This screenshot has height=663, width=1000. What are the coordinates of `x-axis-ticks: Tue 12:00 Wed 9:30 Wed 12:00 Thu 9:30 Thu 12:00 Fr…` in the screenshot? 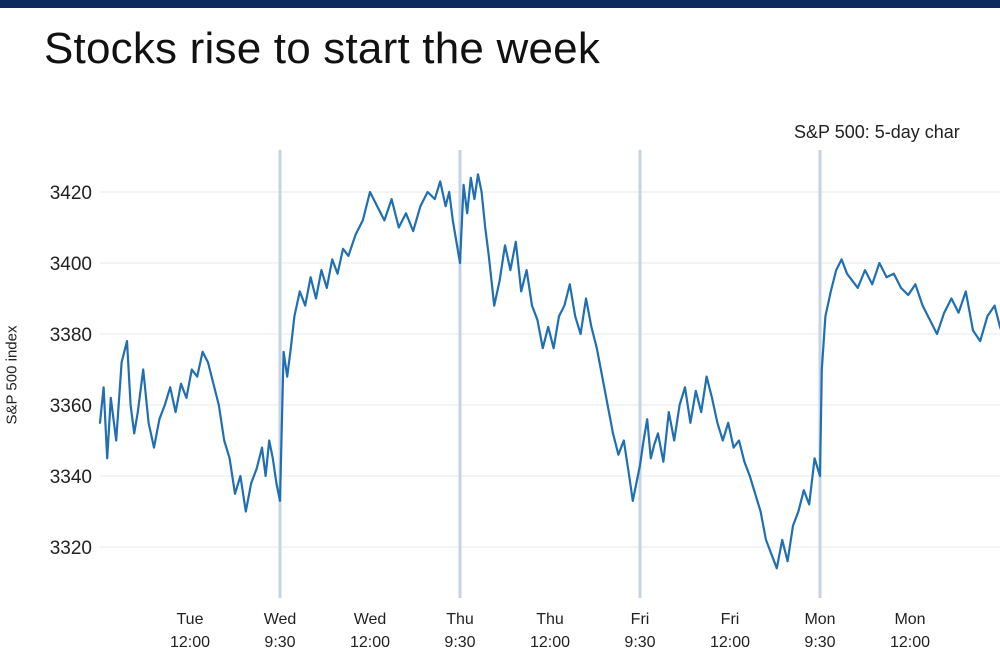 It's located at (550, 631).